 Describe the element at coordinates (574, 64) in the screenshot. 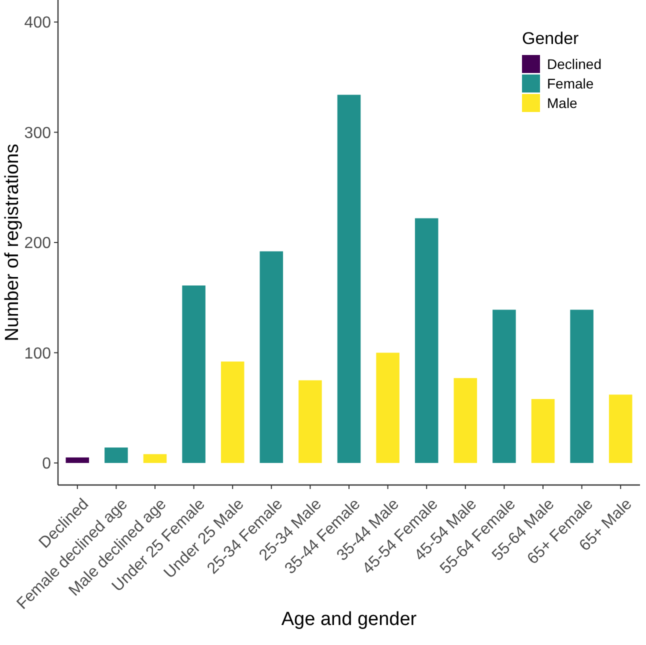

I see `legend-label: Declined` at that location.